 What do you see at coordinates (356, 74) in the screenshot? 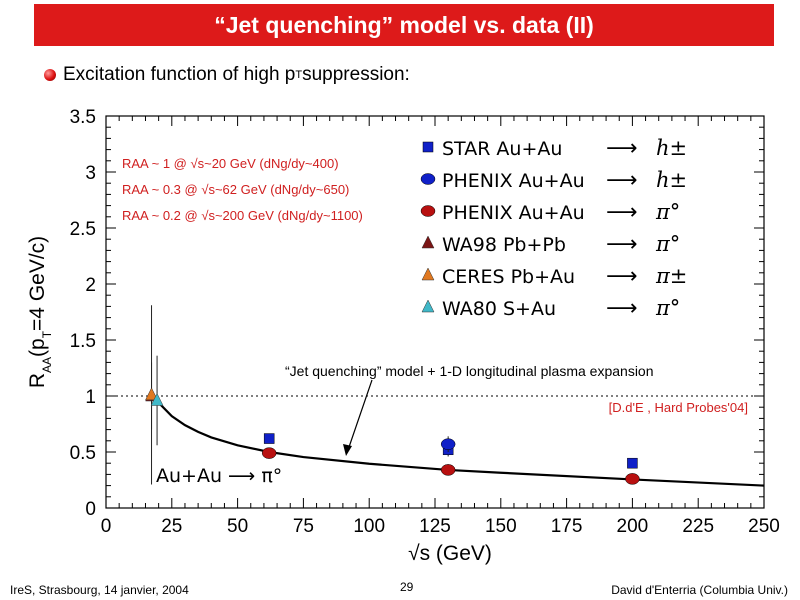
I see `bullet-text-suffix: suppression:` at bounding box center [356, 74].